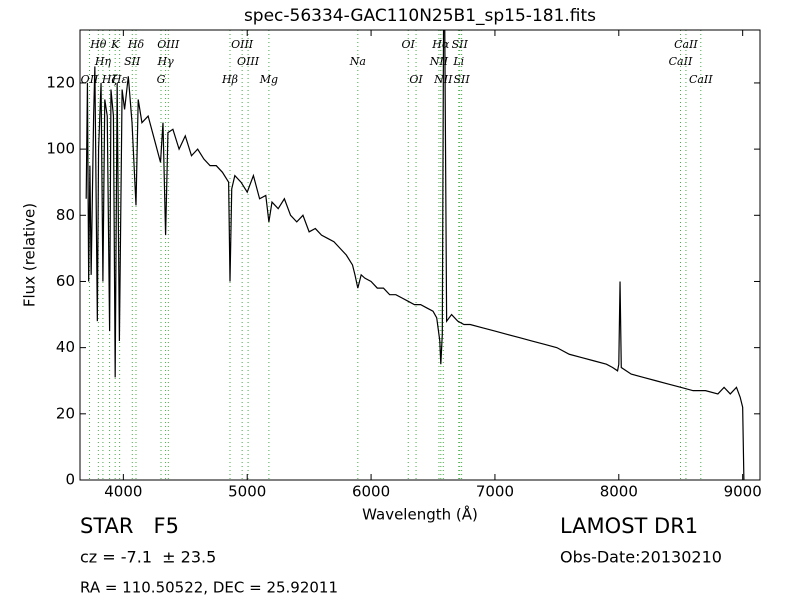 The width and height of the screenshot is (800, 600). Describe the element at coordinates (458, 61) in the screenshot. I see `spectral-line-label: Li` at that location.